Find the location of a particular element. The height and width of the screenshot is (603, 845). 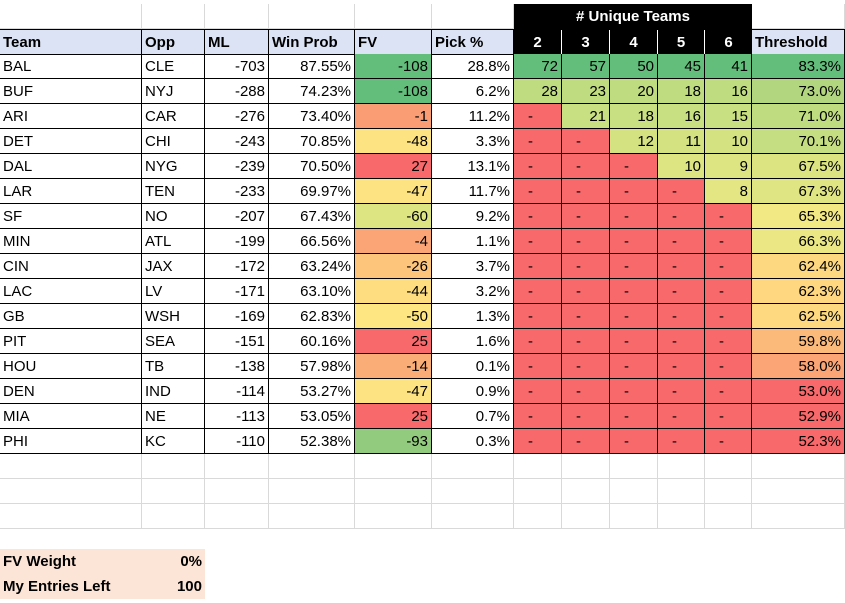

opp-cell: NYJ is located at coordinates (173, 91).